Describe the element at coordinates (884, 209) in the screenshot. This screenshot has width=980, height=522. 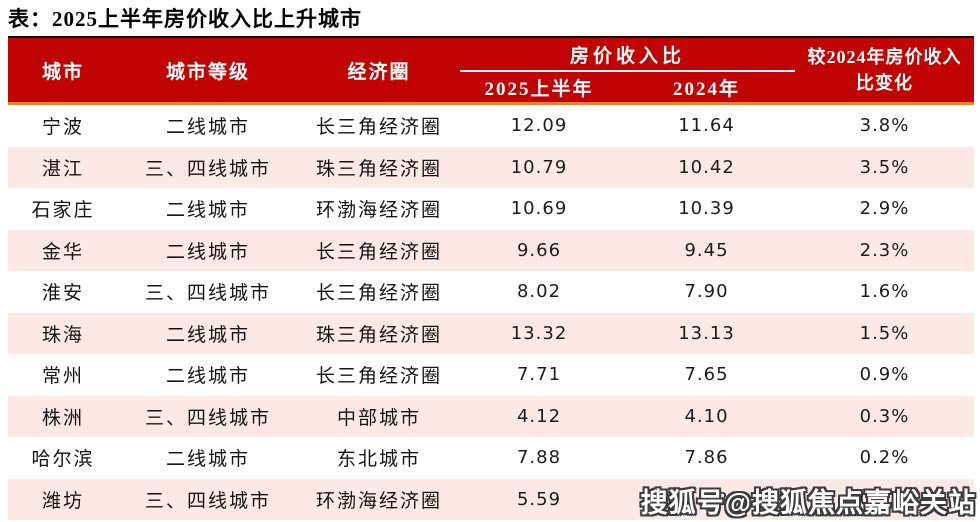
I see `cell-change: 2.9%` at that location.